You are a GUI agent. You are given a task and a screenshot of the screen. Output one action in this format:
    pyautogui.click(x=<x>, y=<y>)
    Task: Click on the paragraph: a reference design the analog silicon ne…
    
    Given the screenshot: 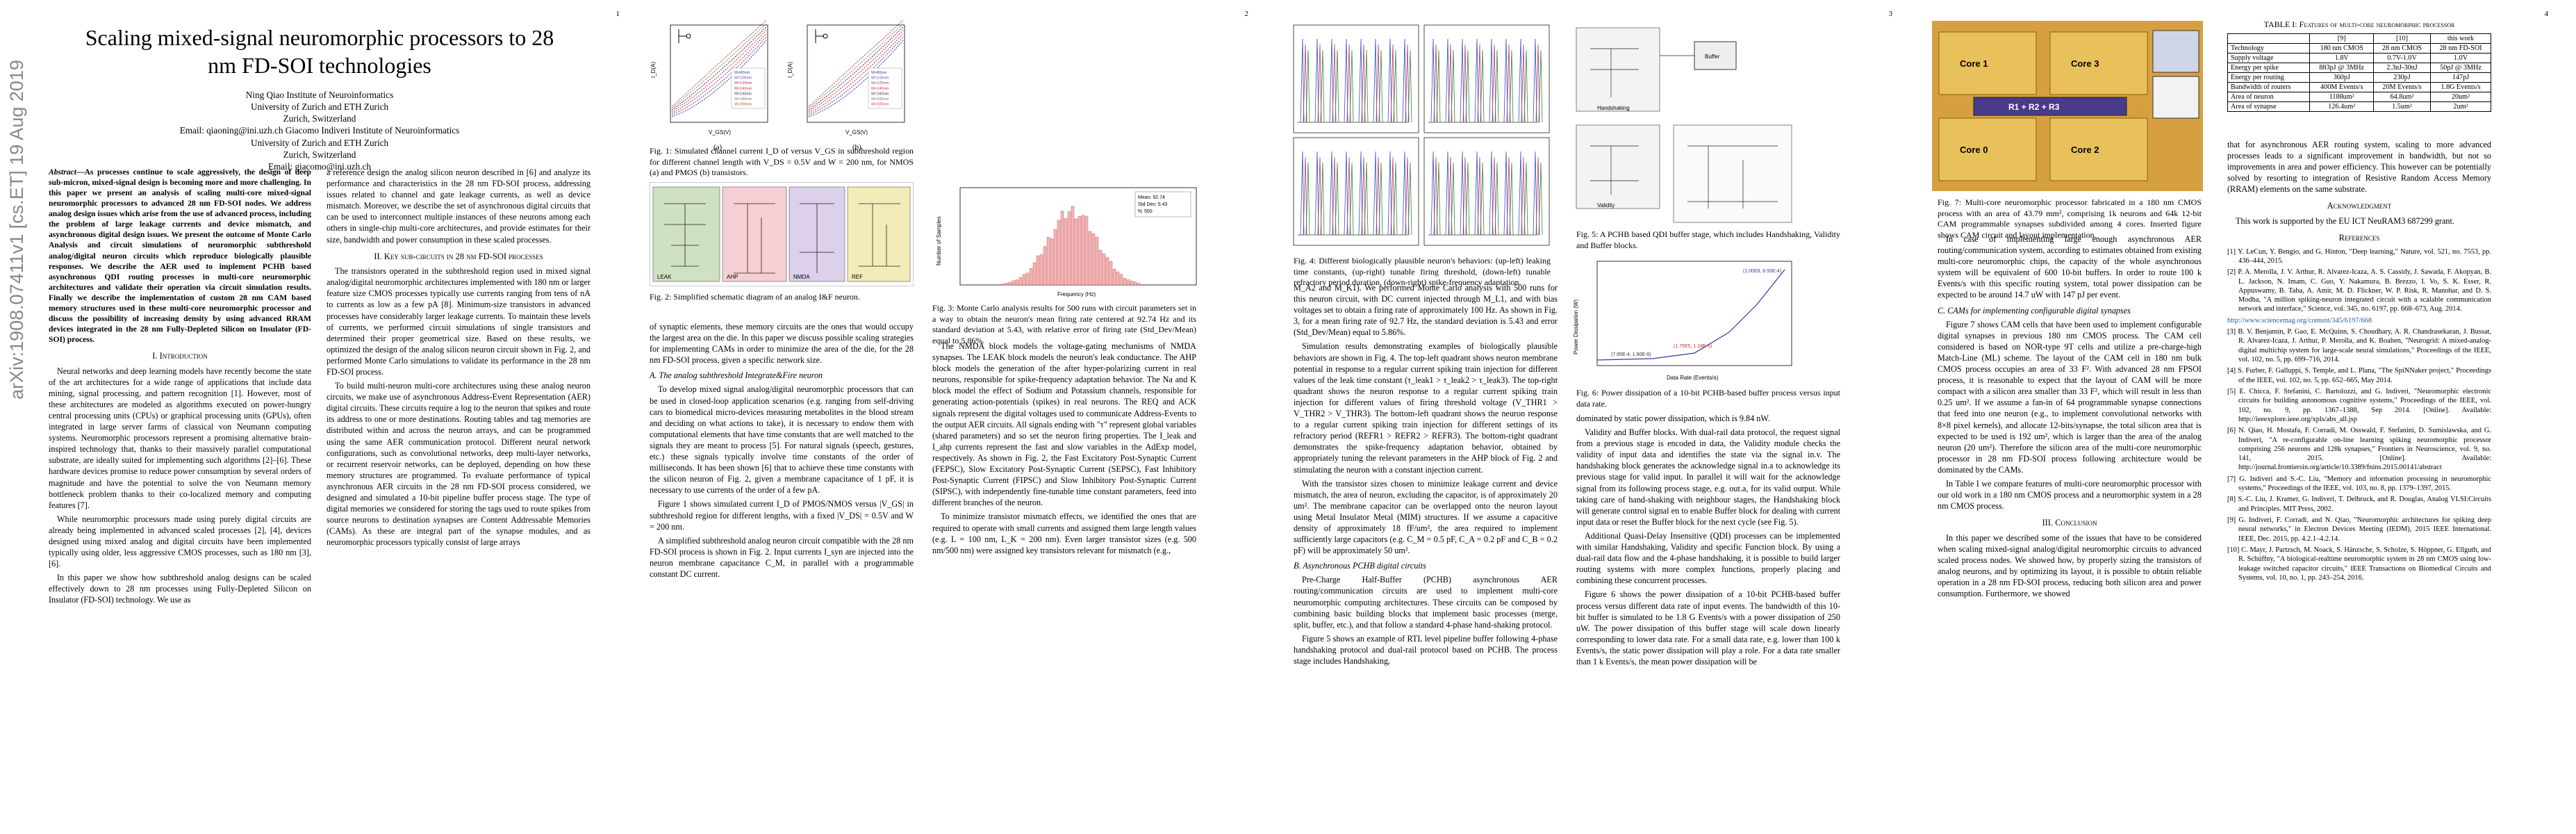 What is the action you would take?
    pyautogui.click(x=459, y=206)
    